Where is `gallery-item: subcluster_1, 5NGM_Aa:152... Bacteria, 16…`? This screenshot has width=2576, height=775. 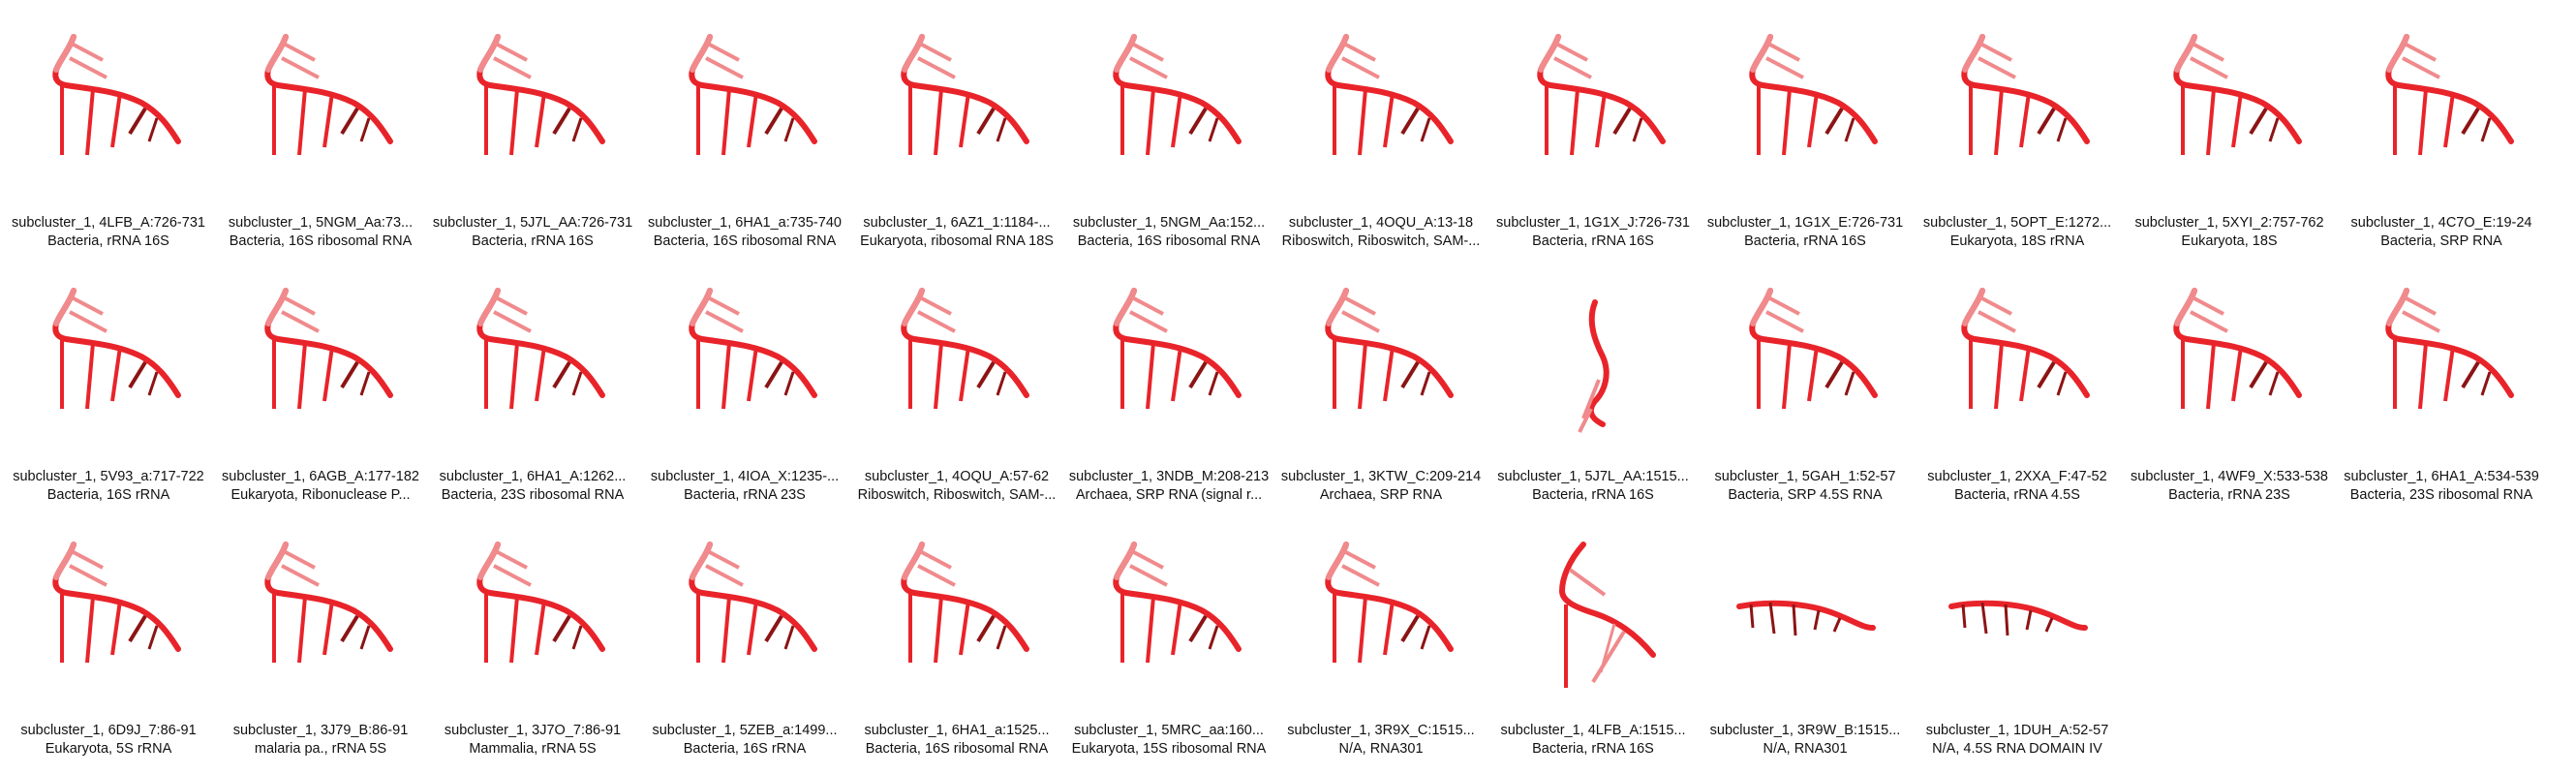
gallery-item: subcluster_1, 5NGM_Aa:152... Bacteria, 16… is located at coordinates (1168, 137).